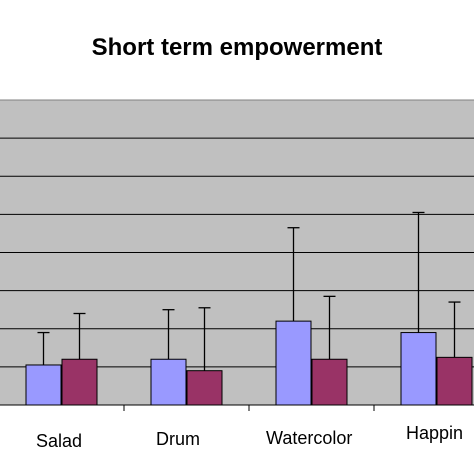 This screenshot has height=474, width=474. Describe the element at coordinates (309, 438) in the screenshot. I see `category-label: Watercolor` at that location.